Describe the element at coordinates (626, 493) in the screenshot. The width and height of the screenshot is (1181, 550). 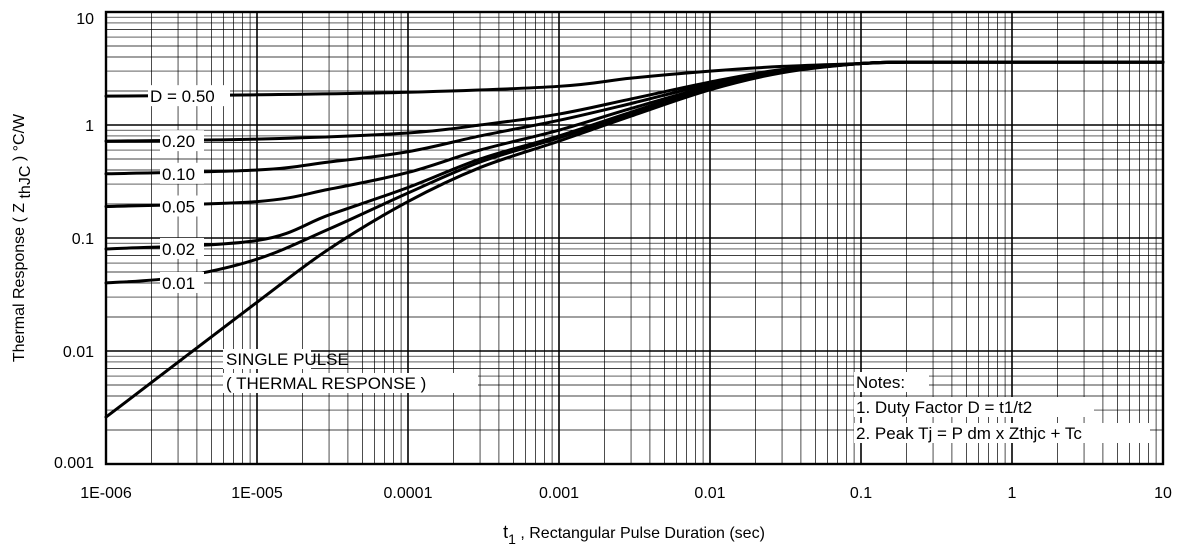
I see `x-tick-labels: 1E-006 1E-005 0.0001 0.001 0.01 0.1 1 10` at that location.